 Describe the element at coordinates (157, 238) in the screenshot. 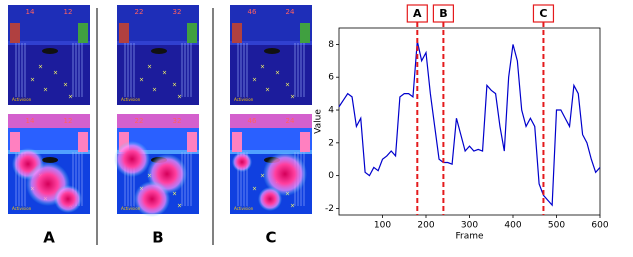

I see `panel-label: B` at that location.